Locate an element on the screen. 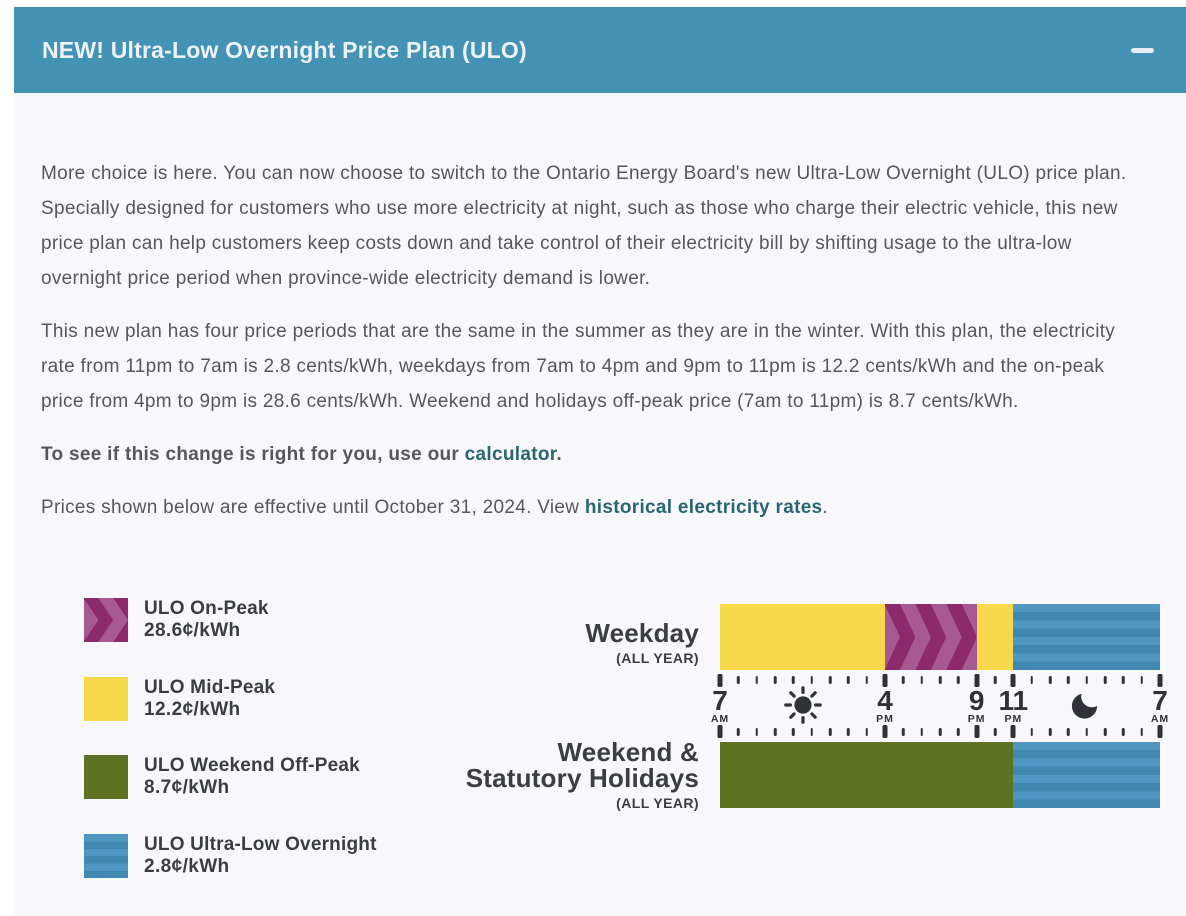  legend-text: ULO Mid-Peak 12.2¢/kWh is located at coordinates (209, 699).